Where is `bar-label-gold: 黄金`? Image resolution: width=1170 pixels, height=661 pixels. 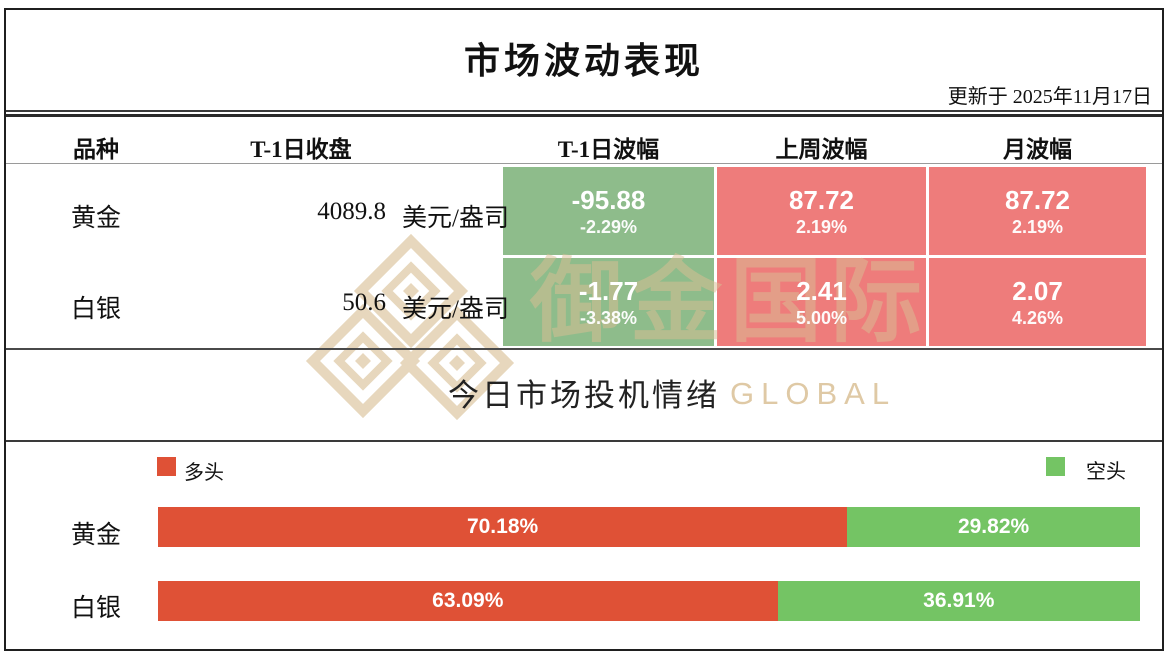 bar-label-gold: 黄金 is located at coordinates (95, 535).